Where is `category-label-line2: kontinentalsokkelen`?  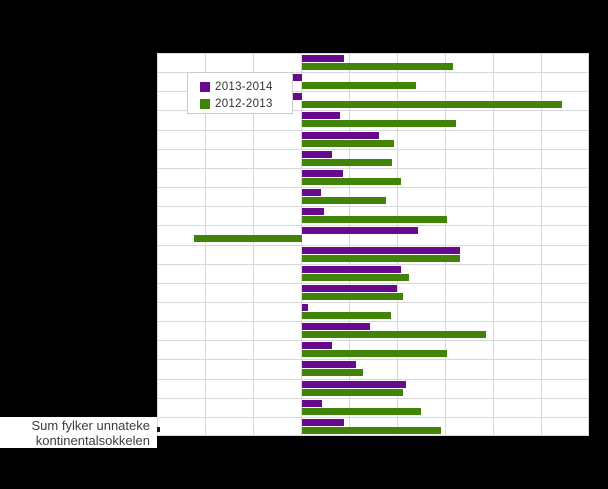
category-label-line2: kontinentalsokkelen is located at coordinates (92, 440).